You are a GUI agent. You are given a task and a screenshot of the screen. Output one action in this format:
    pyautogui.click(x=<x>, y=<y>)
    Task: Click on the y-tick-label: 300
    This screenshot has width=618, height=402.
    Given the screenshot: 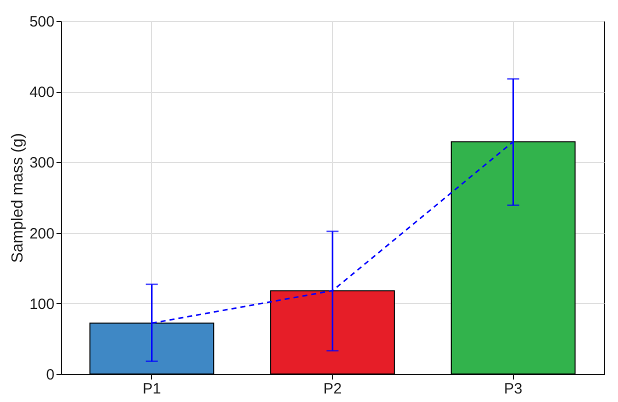 What is the action you would take?
    pyautogui.click(x=41, y=163)
    